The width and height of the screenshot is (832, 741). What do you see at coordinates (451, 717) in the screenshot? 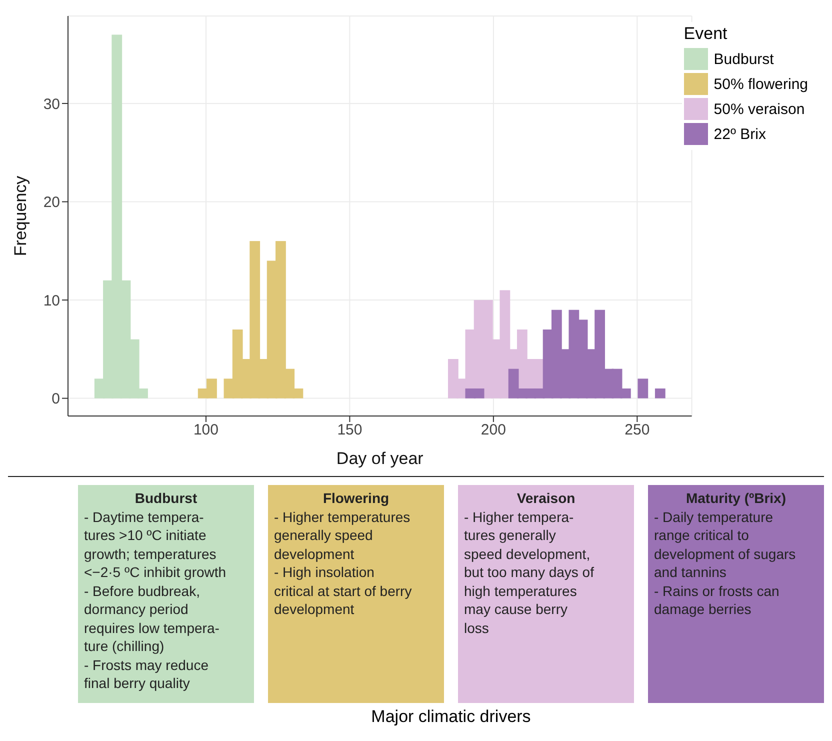
I see `text: Major climatic drivers` at bounding box center [451, 717].